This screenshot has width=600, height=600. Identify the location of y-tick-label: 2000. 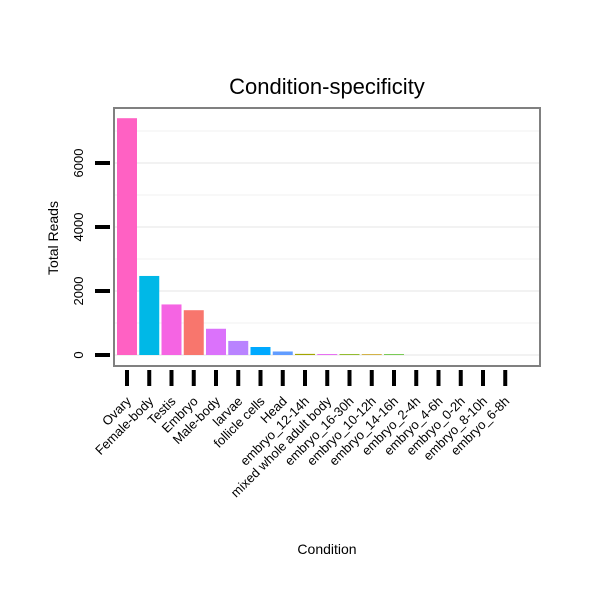
(78, 291).